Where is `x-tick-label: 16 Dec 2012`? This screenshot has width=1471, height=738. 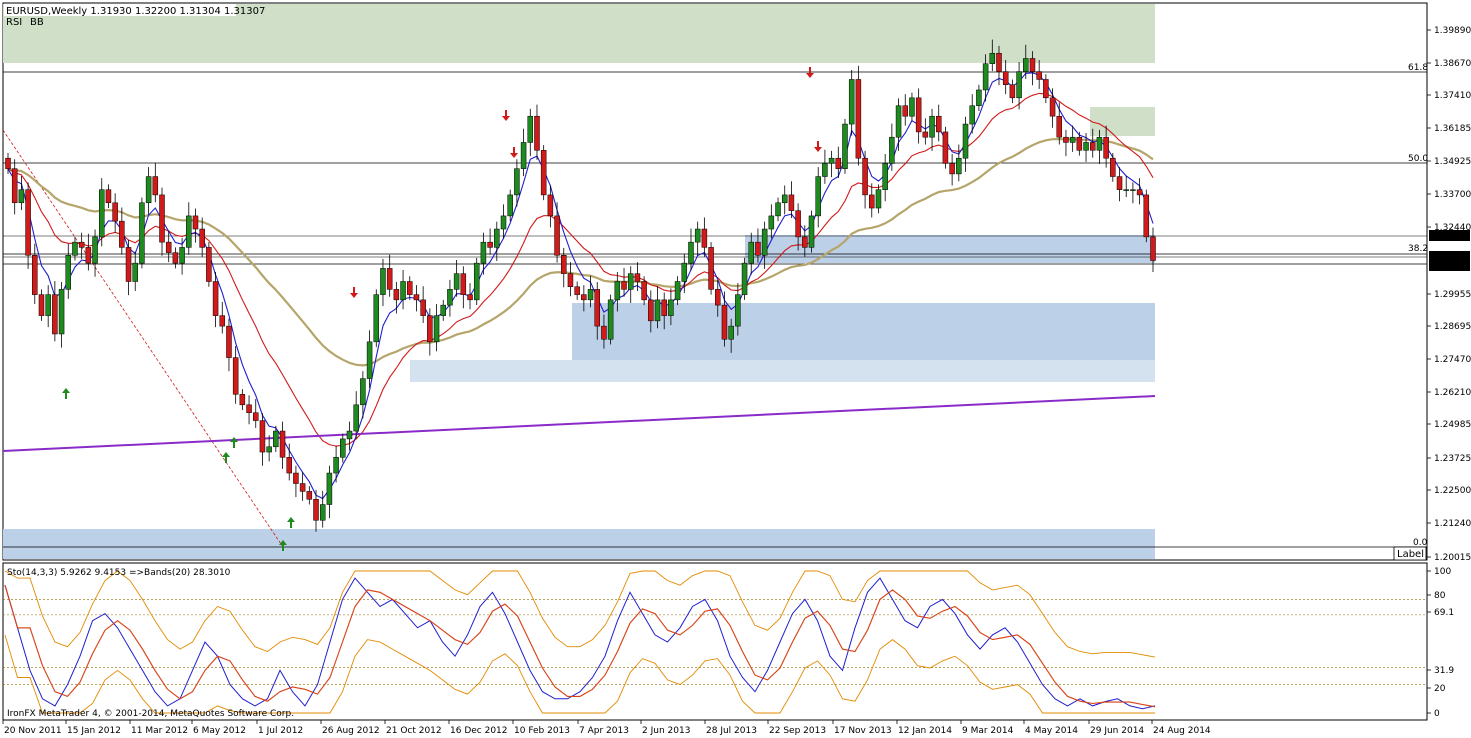
x-tick-label: 16 Dec 2012 is located at coordinates (479, 731).